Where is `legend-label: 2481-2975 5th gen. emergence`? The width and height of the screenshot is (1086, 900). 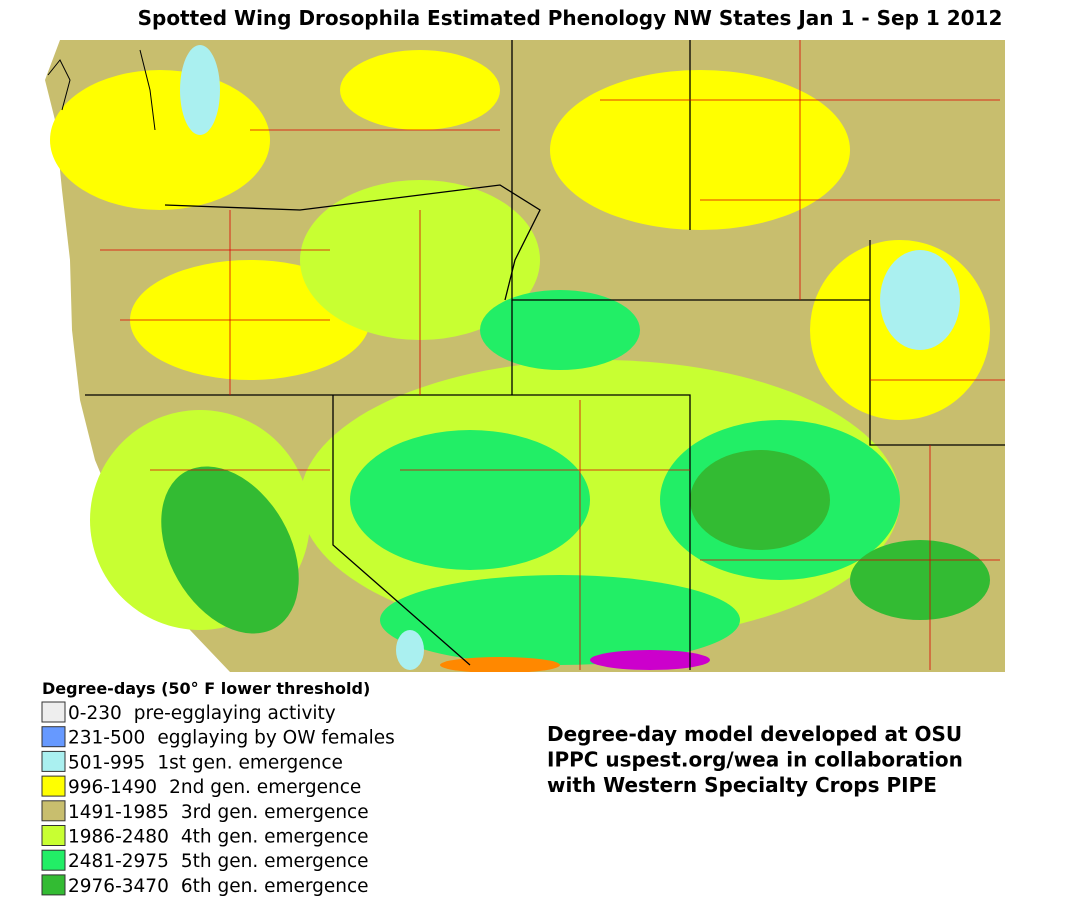
legend-label: 2481-2975 5th gen. emergence is located at coordinates (218, 861).